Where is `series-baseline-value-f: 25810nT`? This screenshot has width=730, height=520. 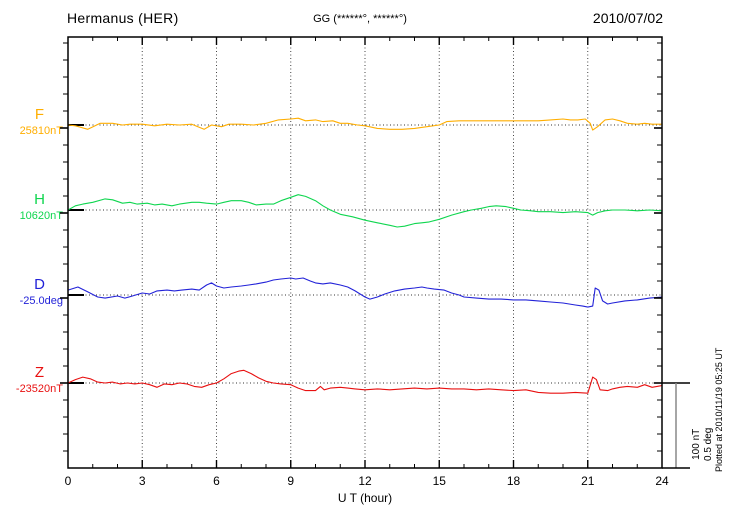 series-baseline-value-f: 25810nT is located at coordinates (41, 131).